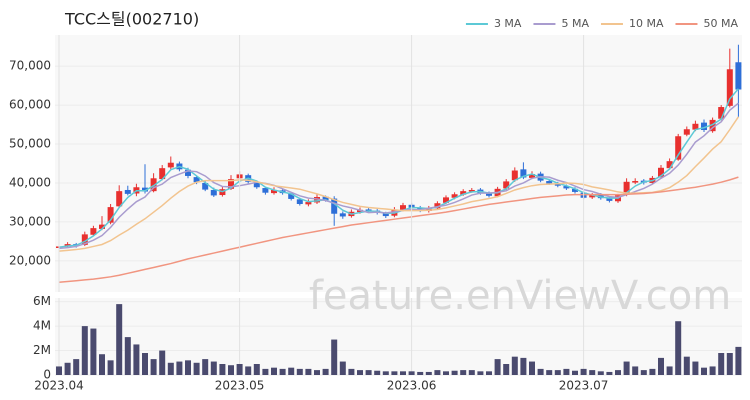  Describe the element at coordinates (30, 144) in the screenshot. I see `y-tick-label: 50,000` at that location.